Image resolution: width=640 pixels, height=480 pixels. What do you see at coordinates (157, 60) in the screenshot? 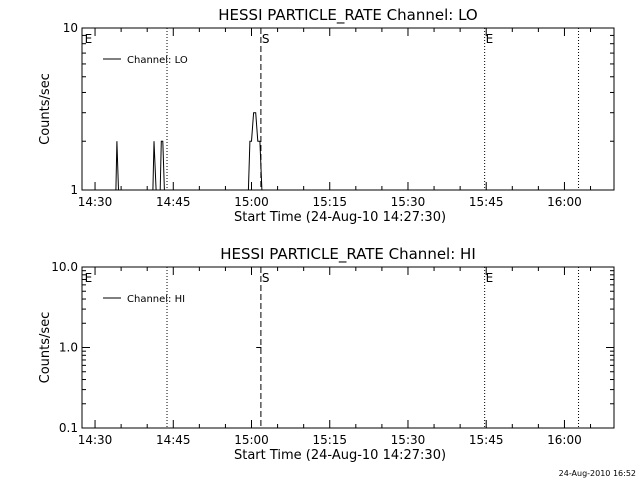
I see `legend-label: Channel: LO` at bounding box center [157, 60].